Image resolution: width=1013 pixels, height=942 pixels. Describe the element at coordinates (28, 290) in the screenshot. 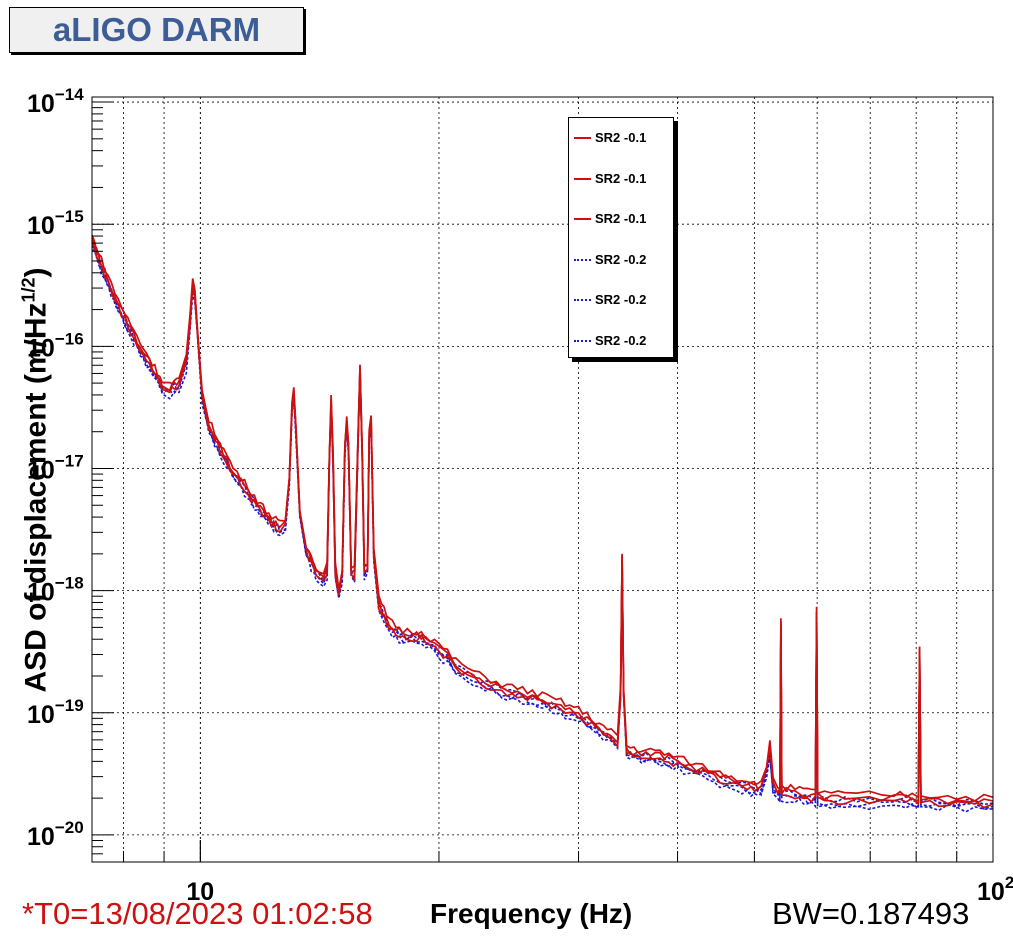

I see `y-axis-label-sup: 1/2` at that location.